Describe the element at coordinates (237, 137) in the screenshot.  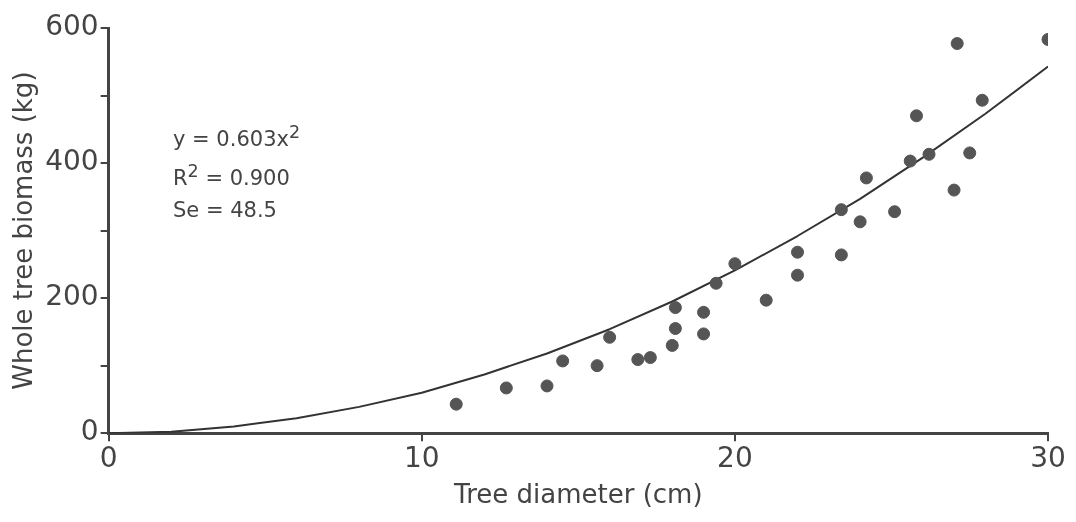
I see `annotation: y = 0.603x$^{2}$` at that location.